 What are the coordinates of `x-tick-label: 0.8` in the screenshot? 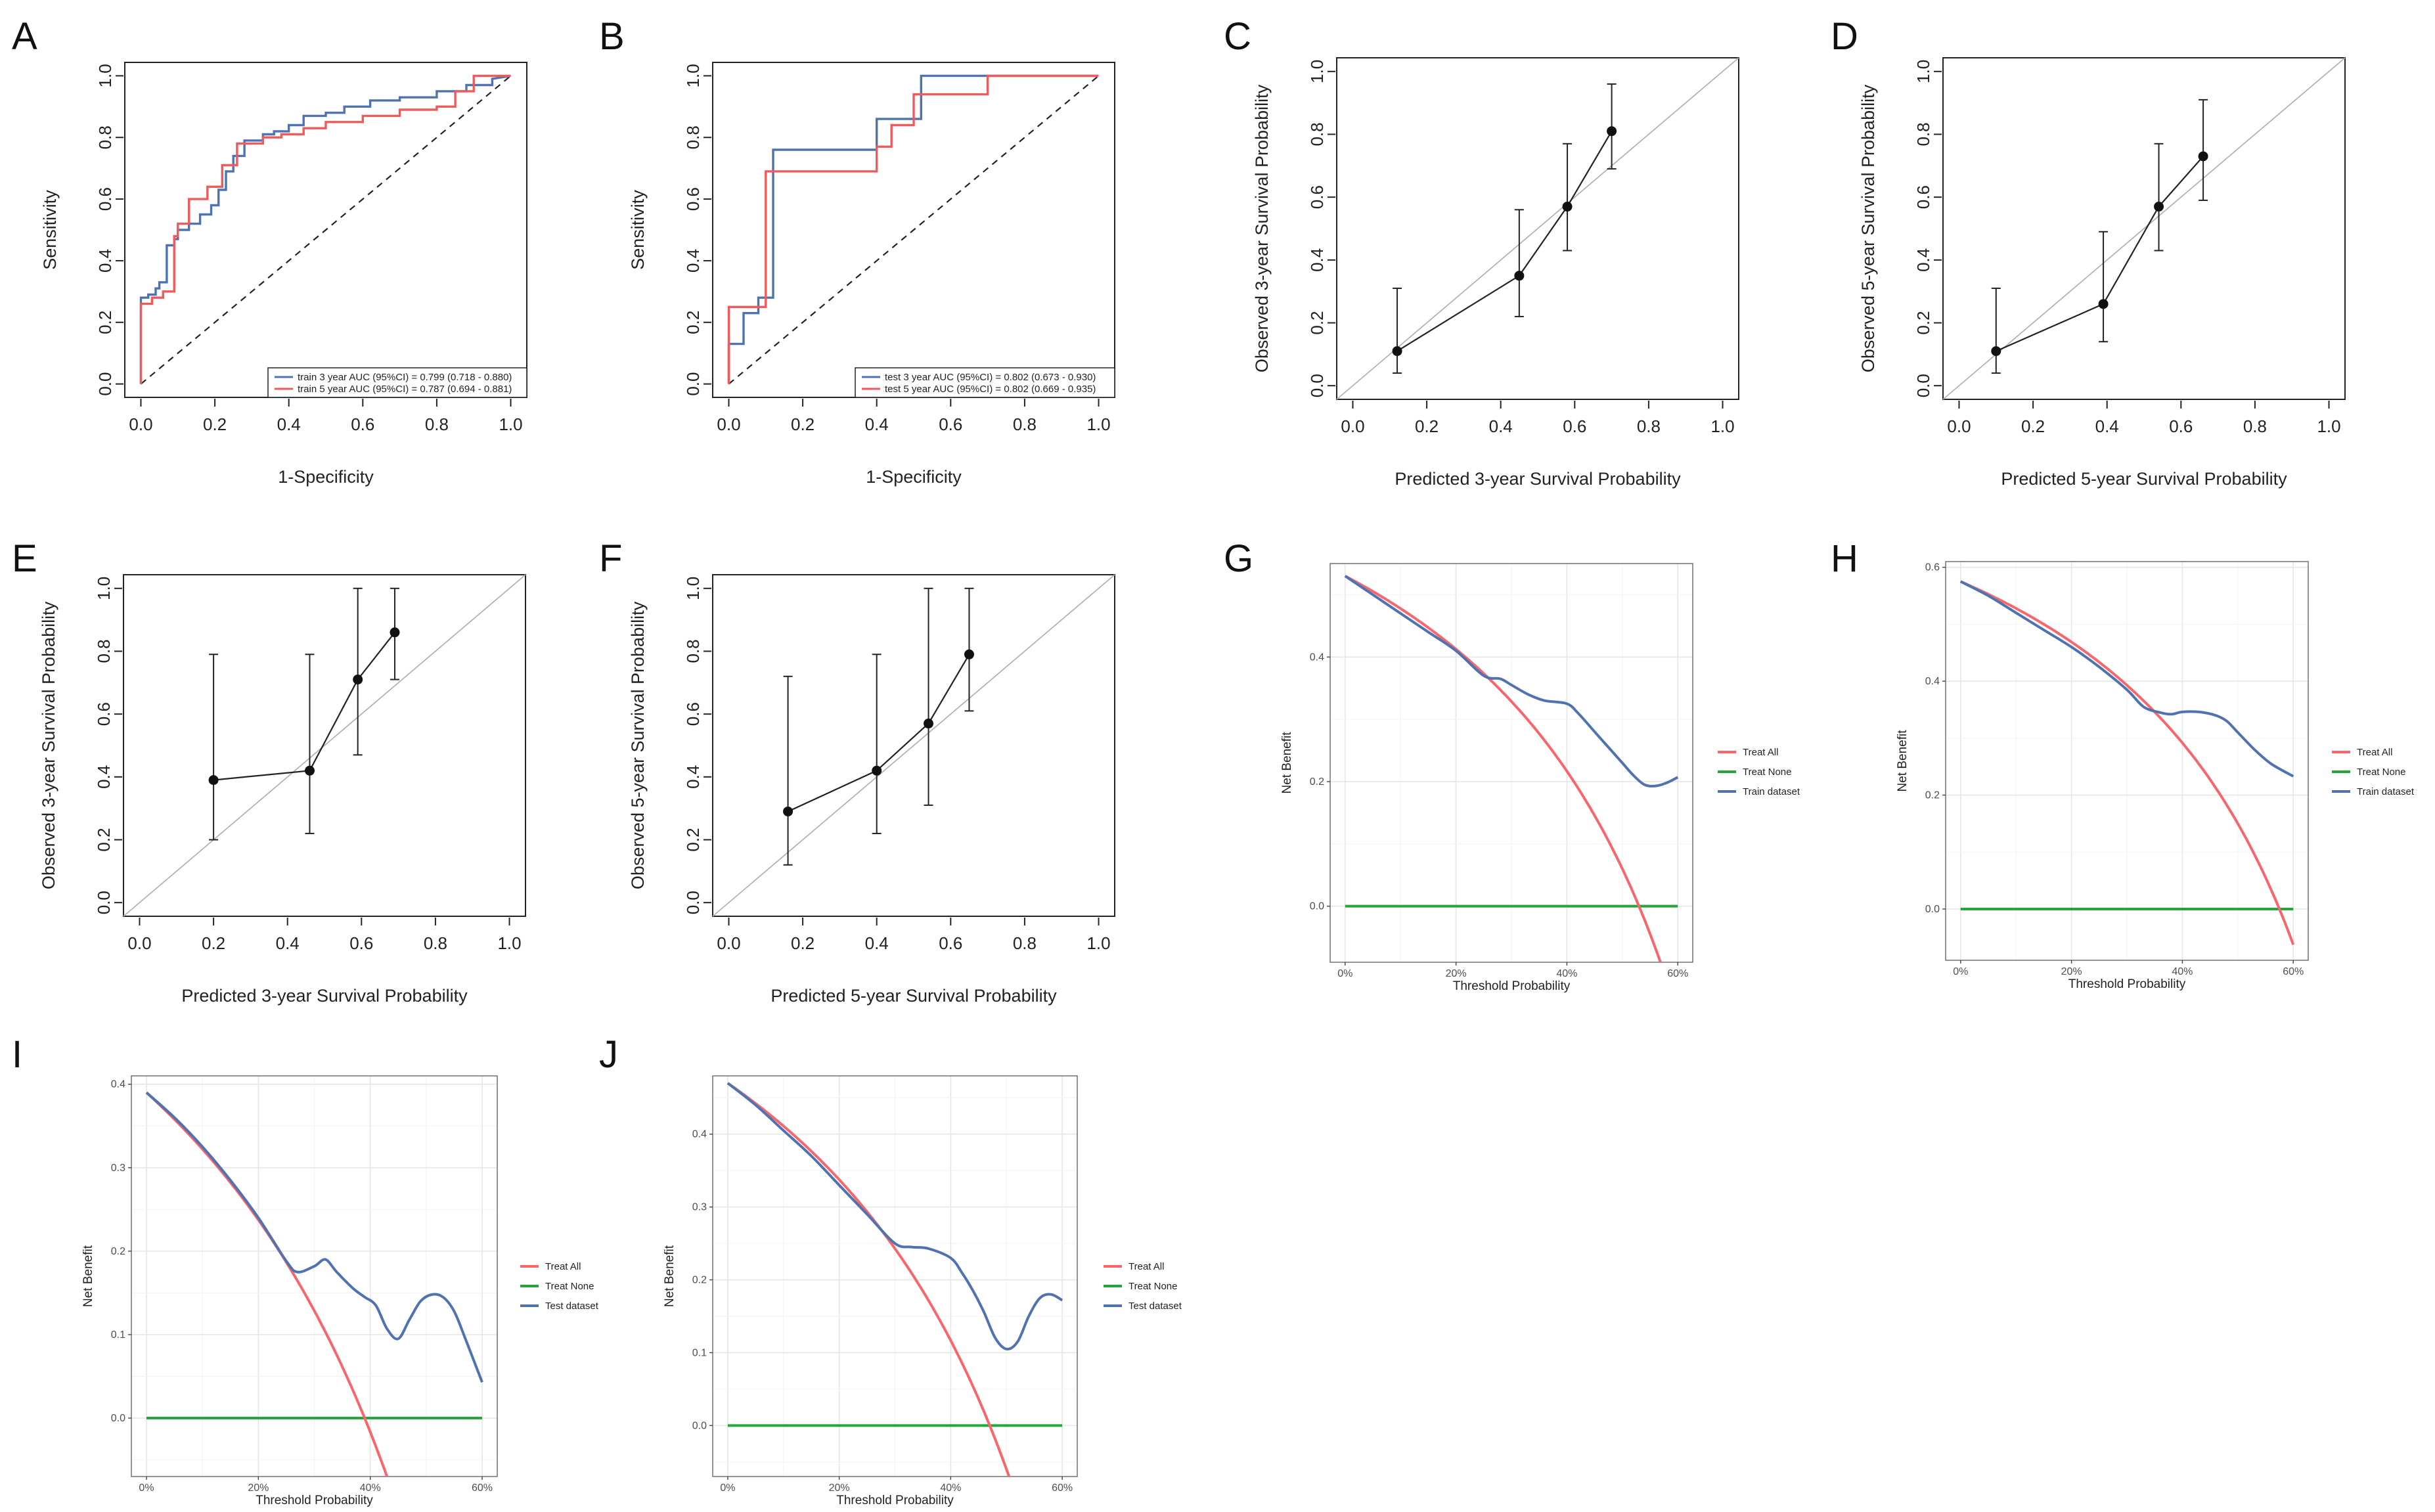 It's located at (1025, 943).